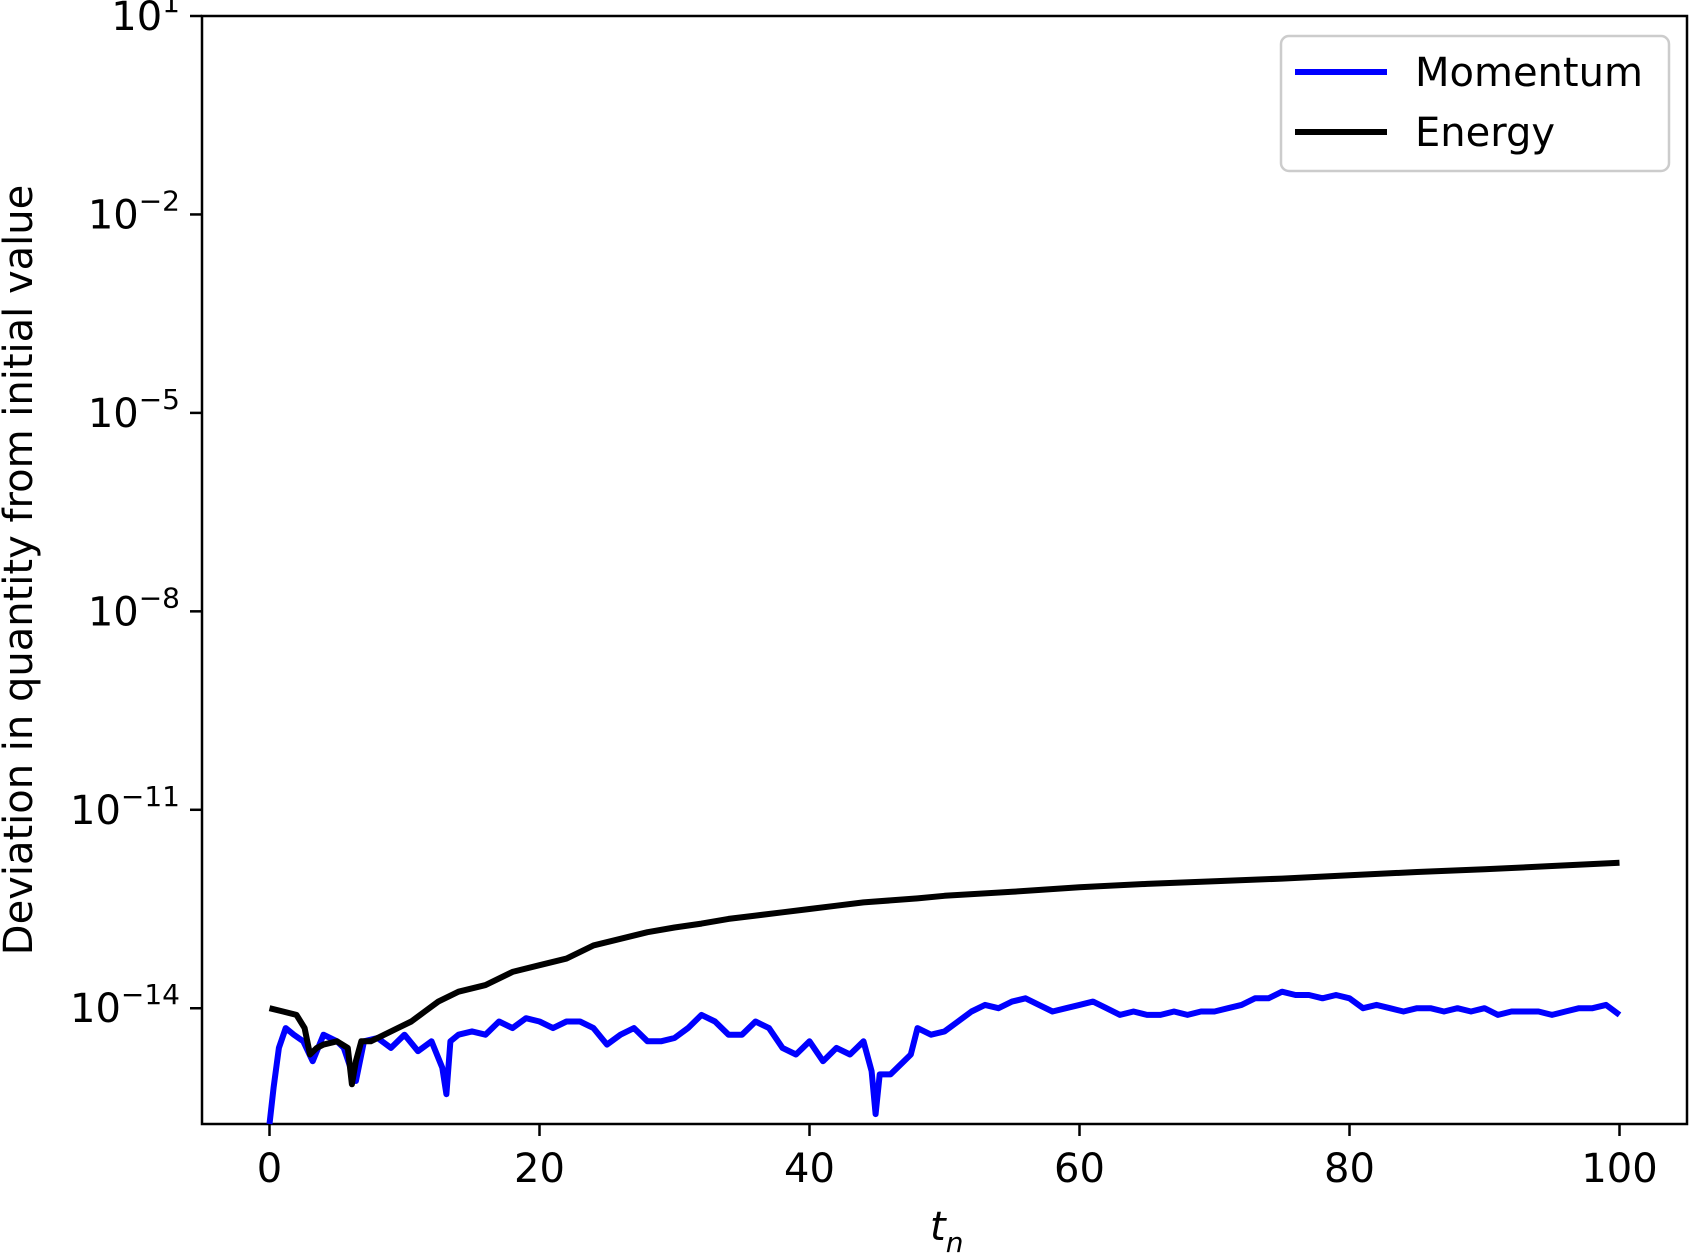 The height and width of the screenshot is (1253, 1691). Describe the element at coordinates (1475, 103) in the screenshot. I see `legend: Momentum Energy` at that location.